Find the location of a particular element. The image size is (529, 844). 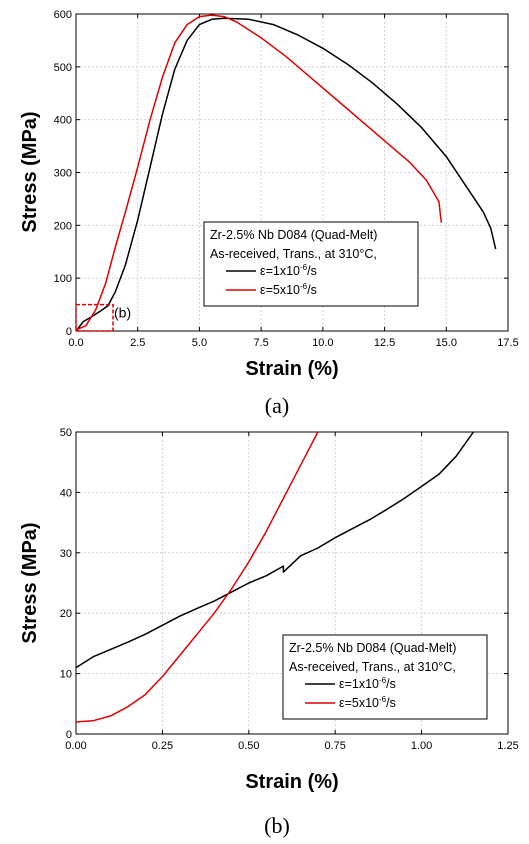

y-tick-label: 400 is located at coordinates (63, 121).